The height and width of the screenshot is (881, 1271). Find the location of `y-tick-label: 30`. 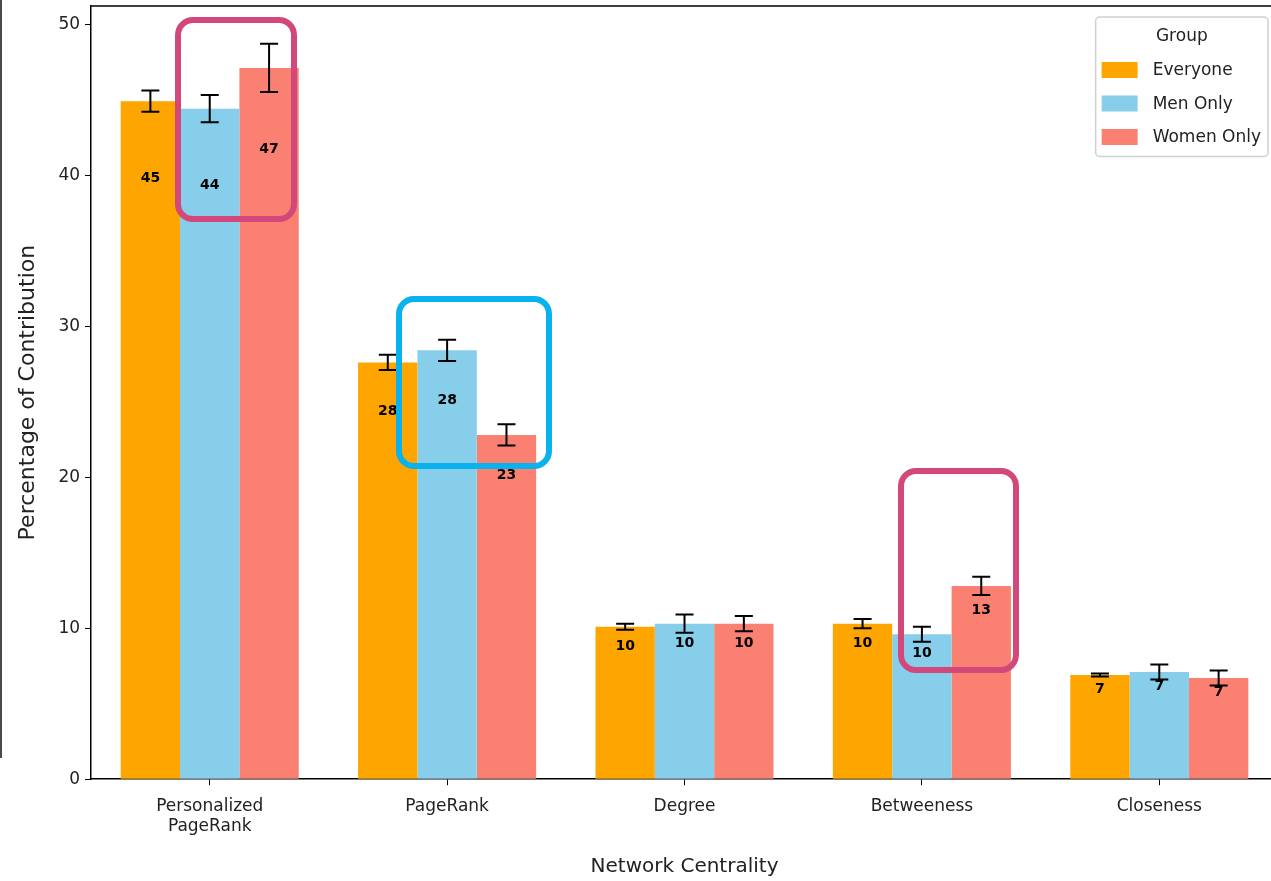

y-tick-label: 30 is located at coordinates (69, 324).